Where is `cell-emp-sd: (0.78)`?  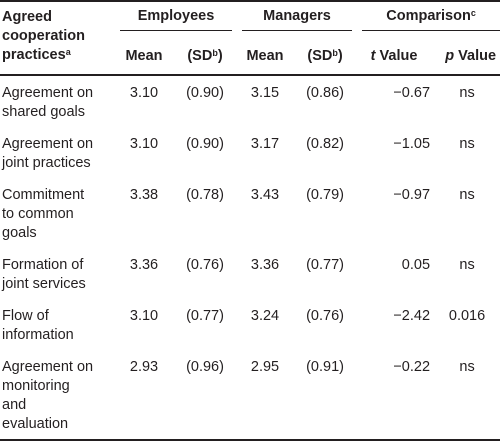 cell-emp-sd: (0.78) is located at coordinates (205, 195).